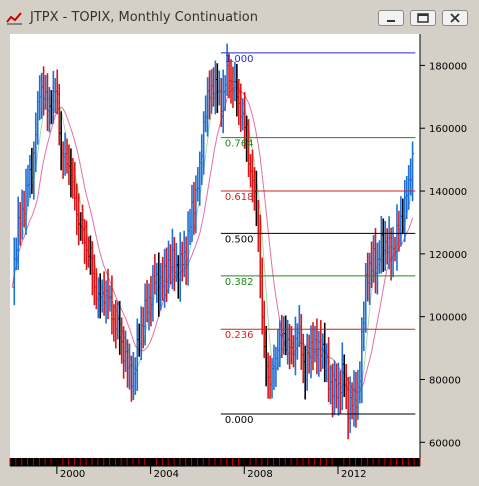 The image size is (479, 486). I want to click on fib-label-0-618: 0.618, so click(239, 197).